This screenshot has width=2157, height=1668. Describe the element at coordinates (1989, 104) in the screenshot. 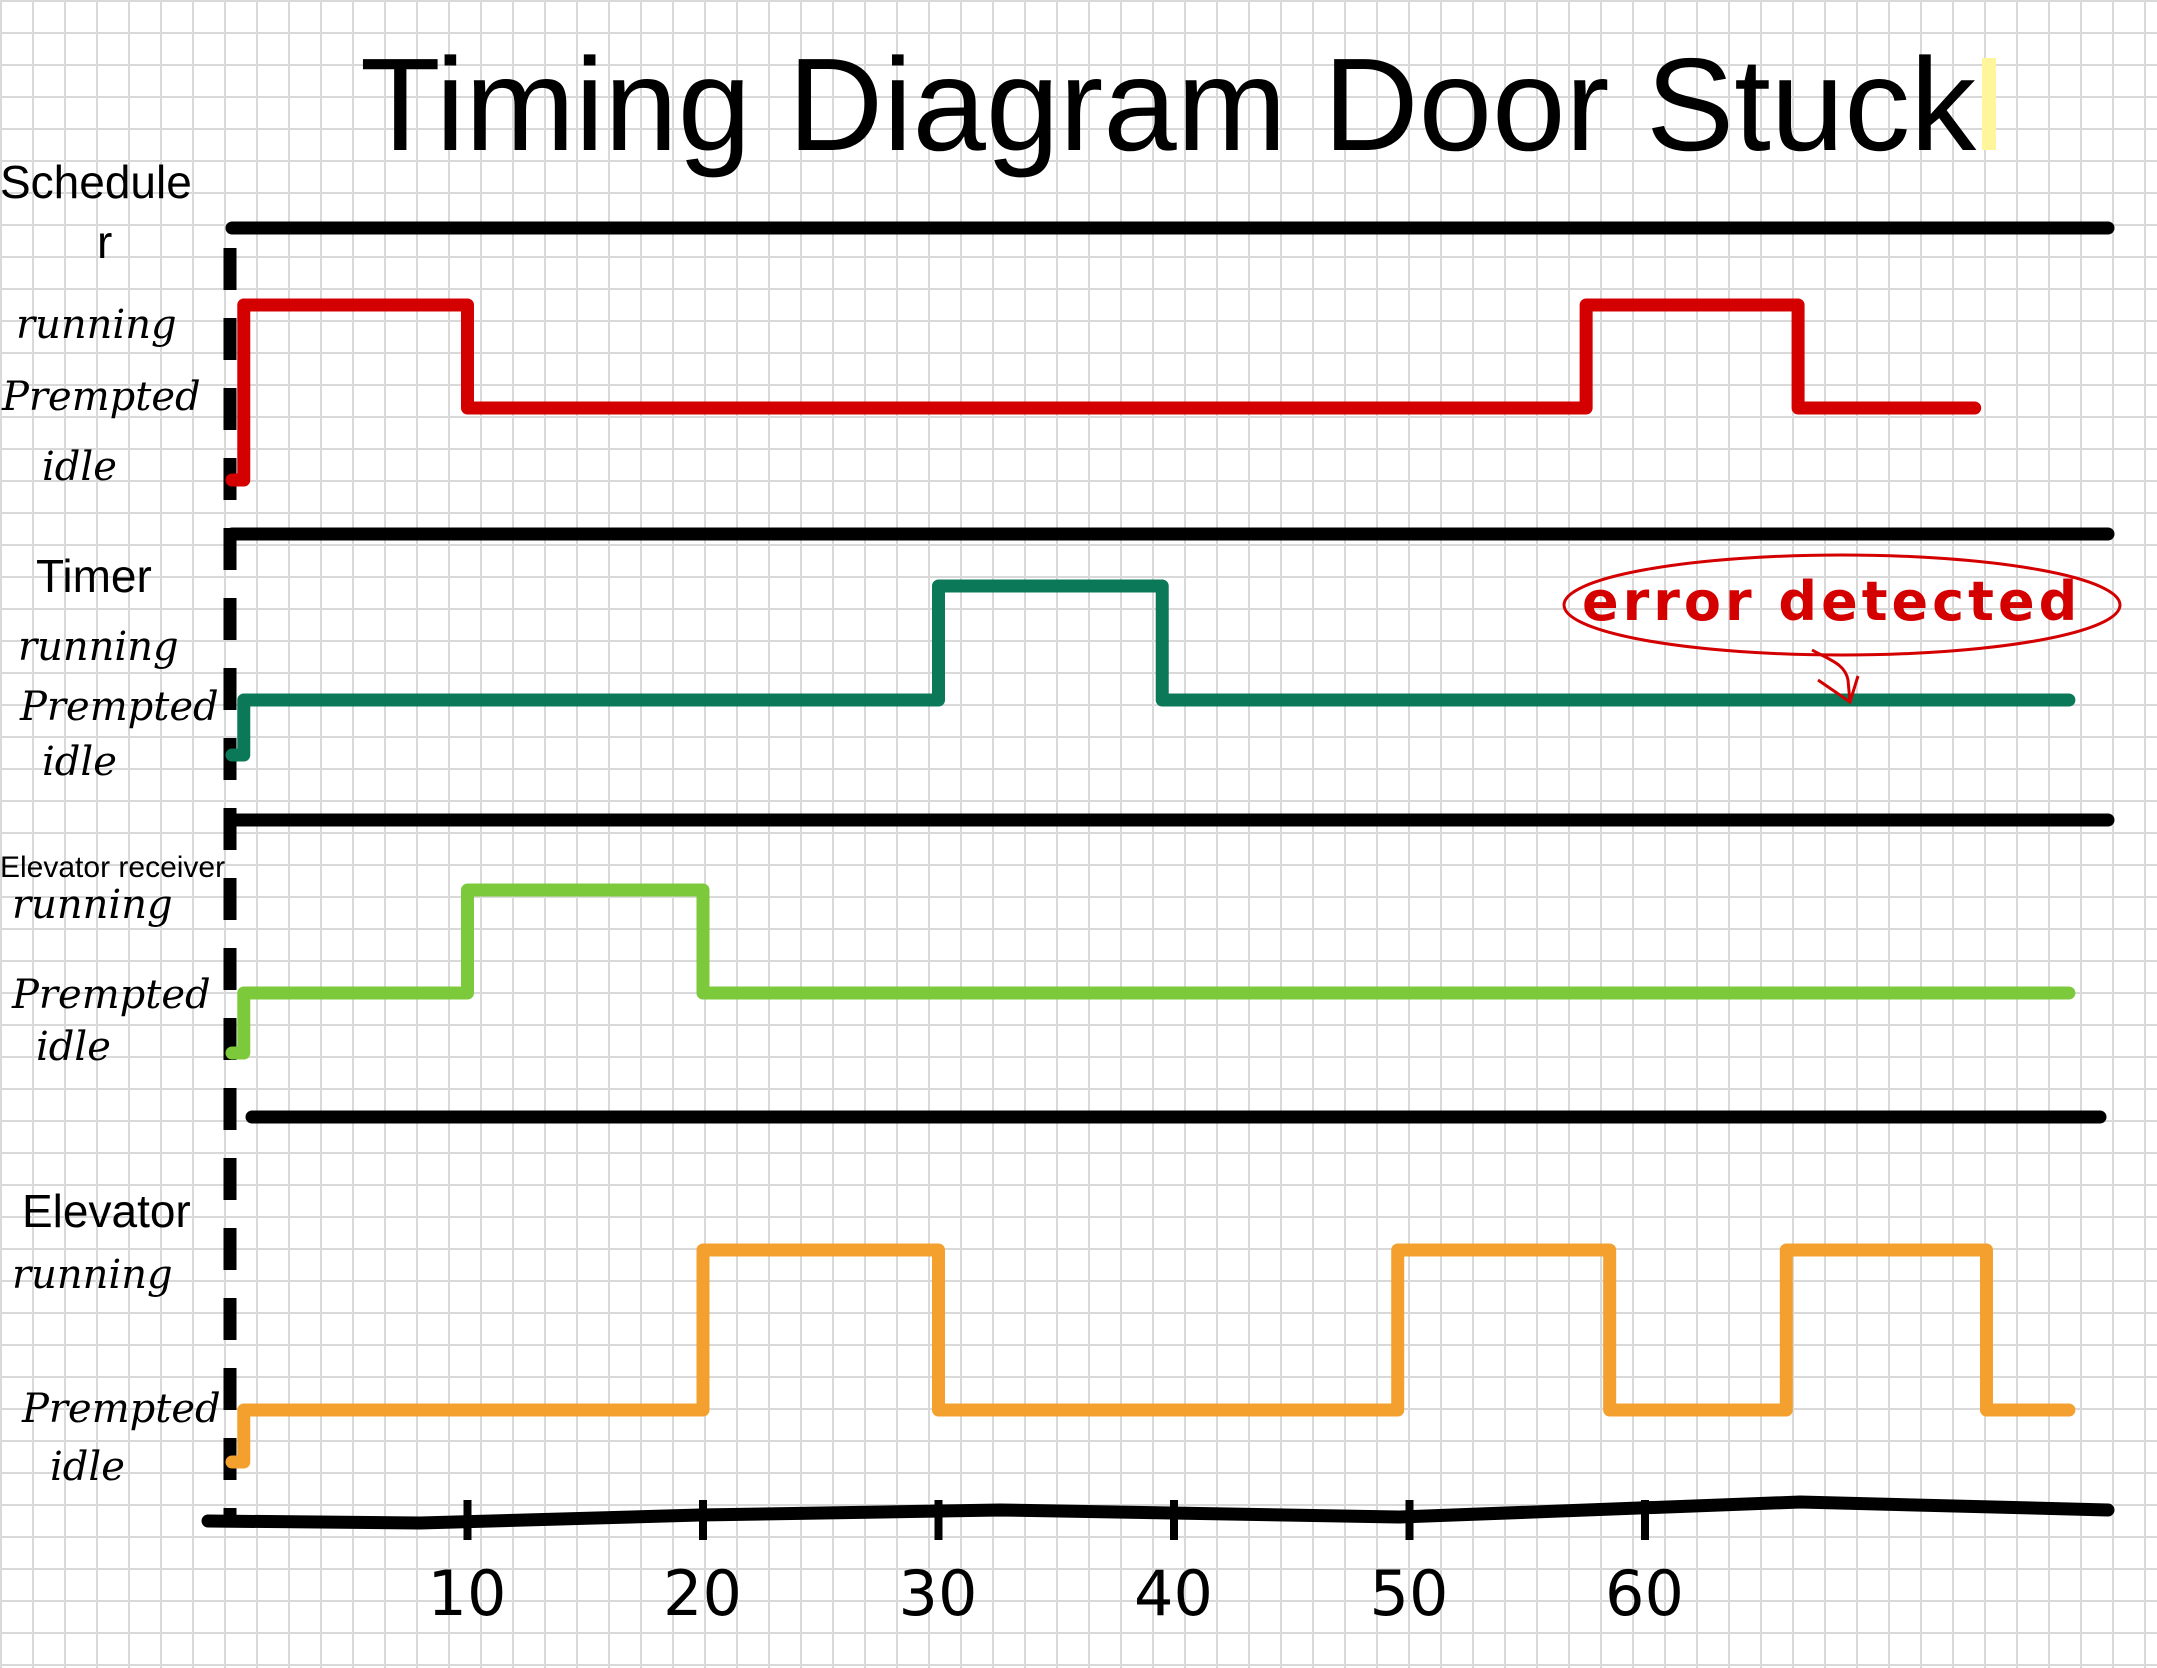

I see `highlighter-mark` at that location.